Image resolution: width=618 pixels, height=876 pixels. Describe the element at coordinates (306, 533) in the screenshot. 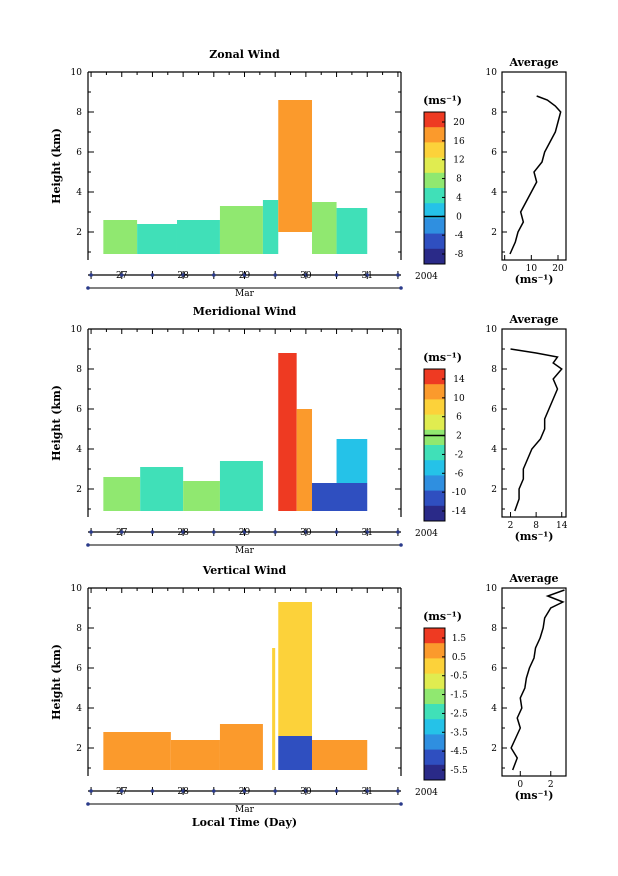

I see `day-tick-label: 30` at that location.